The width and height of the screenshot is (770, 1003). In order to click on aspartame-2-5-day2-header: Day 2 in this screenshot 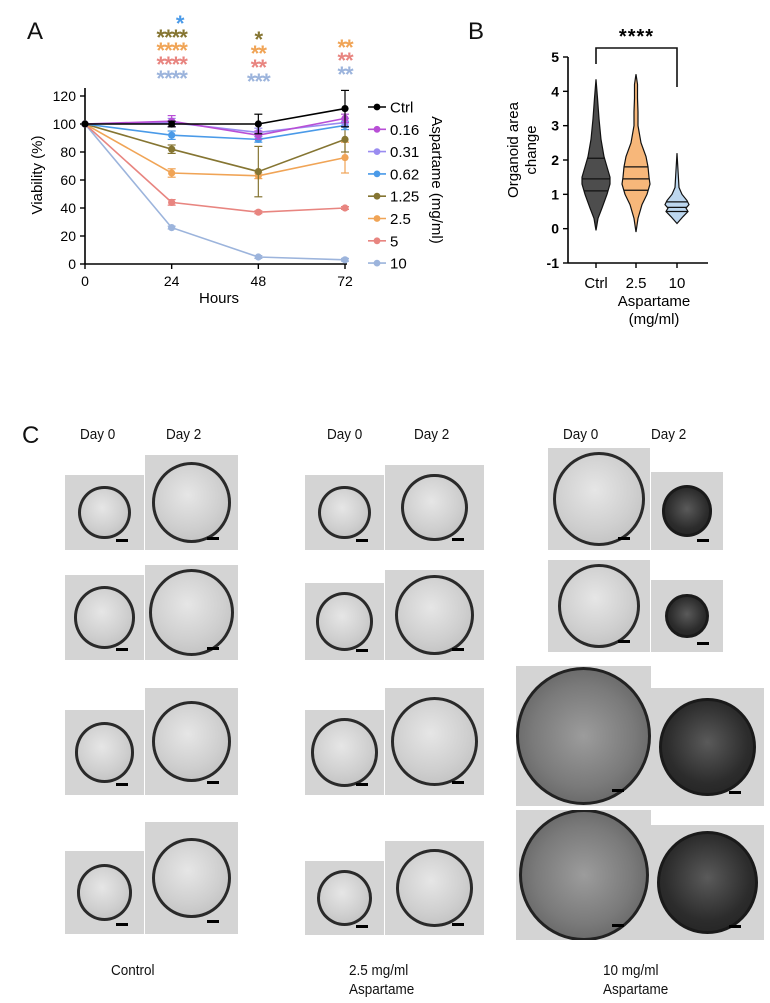, I will do `click(432, 434)`.